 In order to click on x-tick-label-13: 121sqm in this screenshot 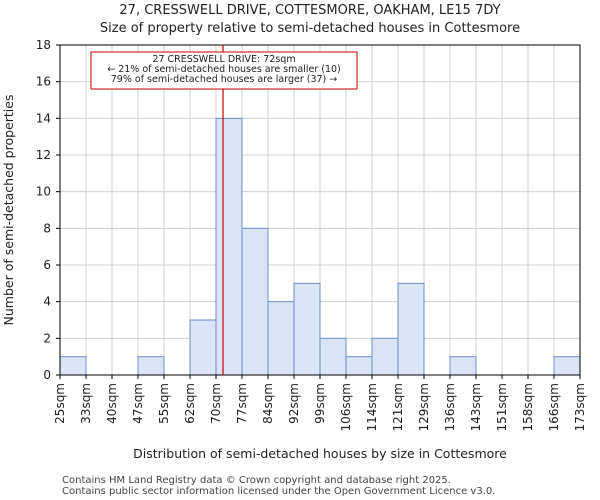, I will do `click(398, 407)`.